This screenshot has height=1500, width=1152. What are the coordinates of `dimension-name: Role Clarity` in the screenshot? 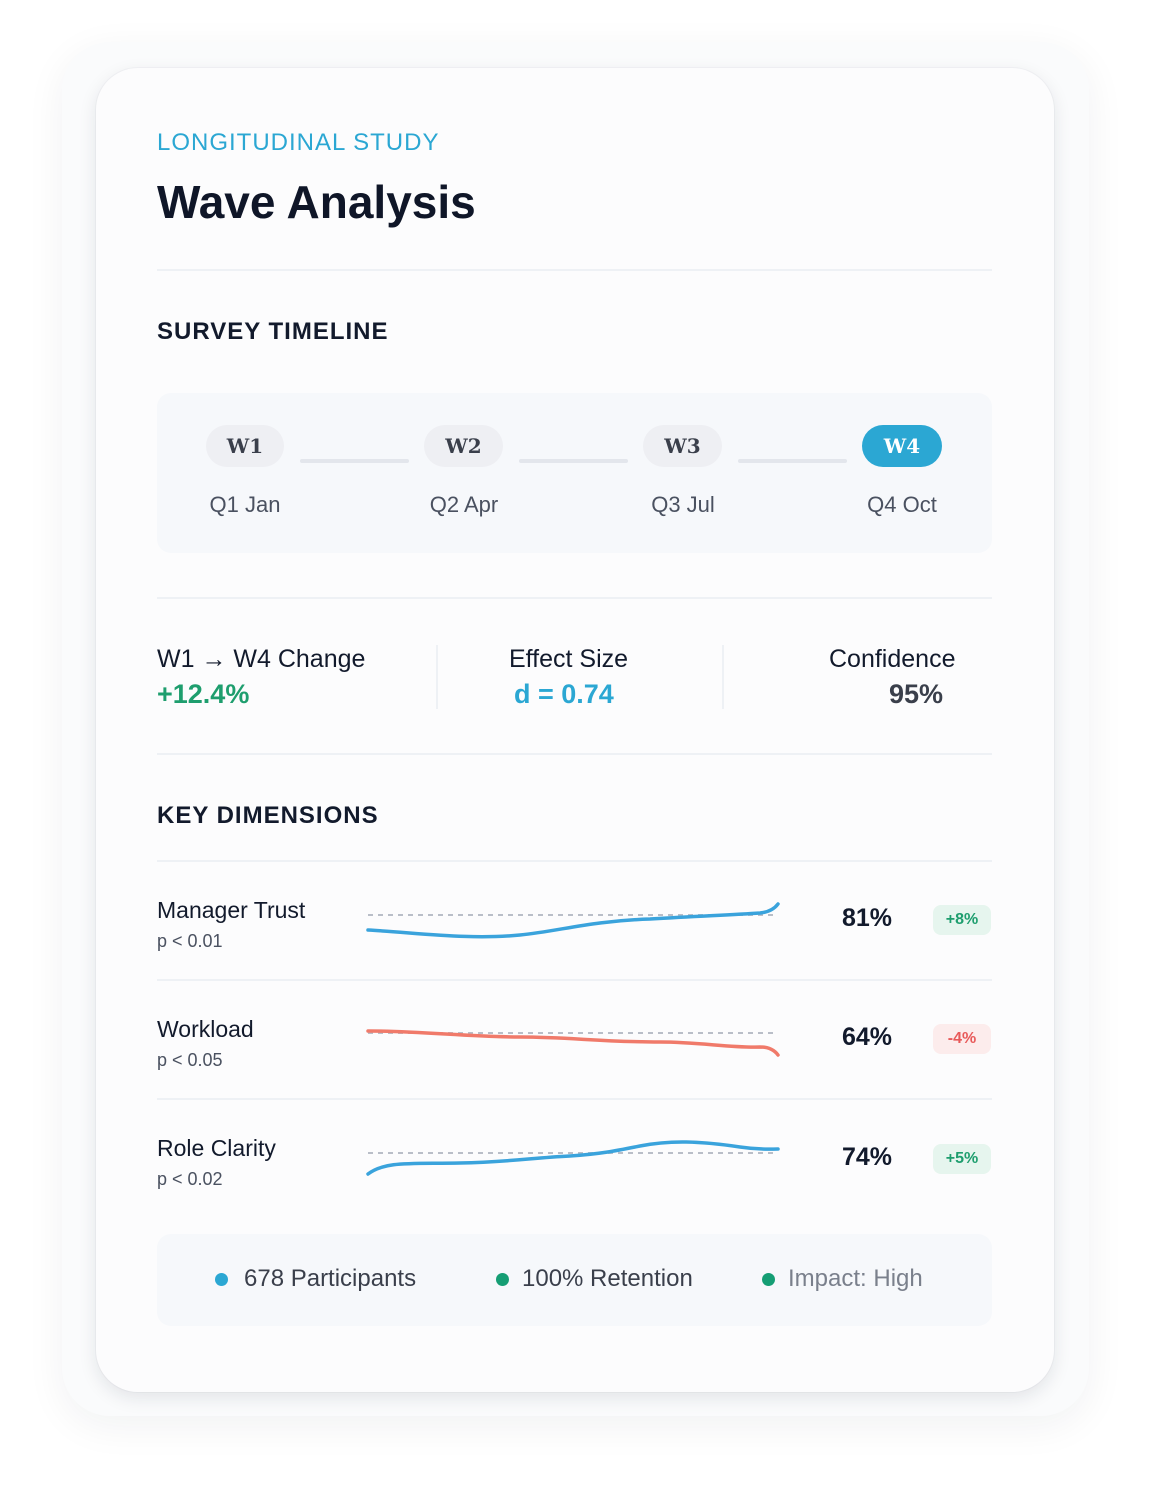 It's located at (216, 1148).